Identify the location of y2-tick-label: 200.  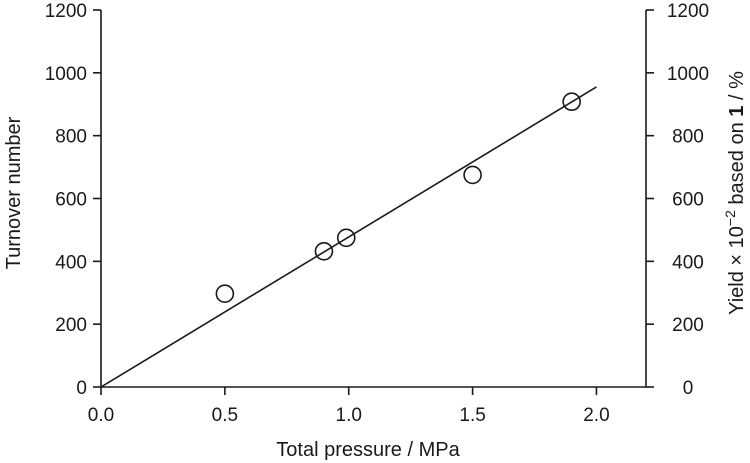
(688, 325).